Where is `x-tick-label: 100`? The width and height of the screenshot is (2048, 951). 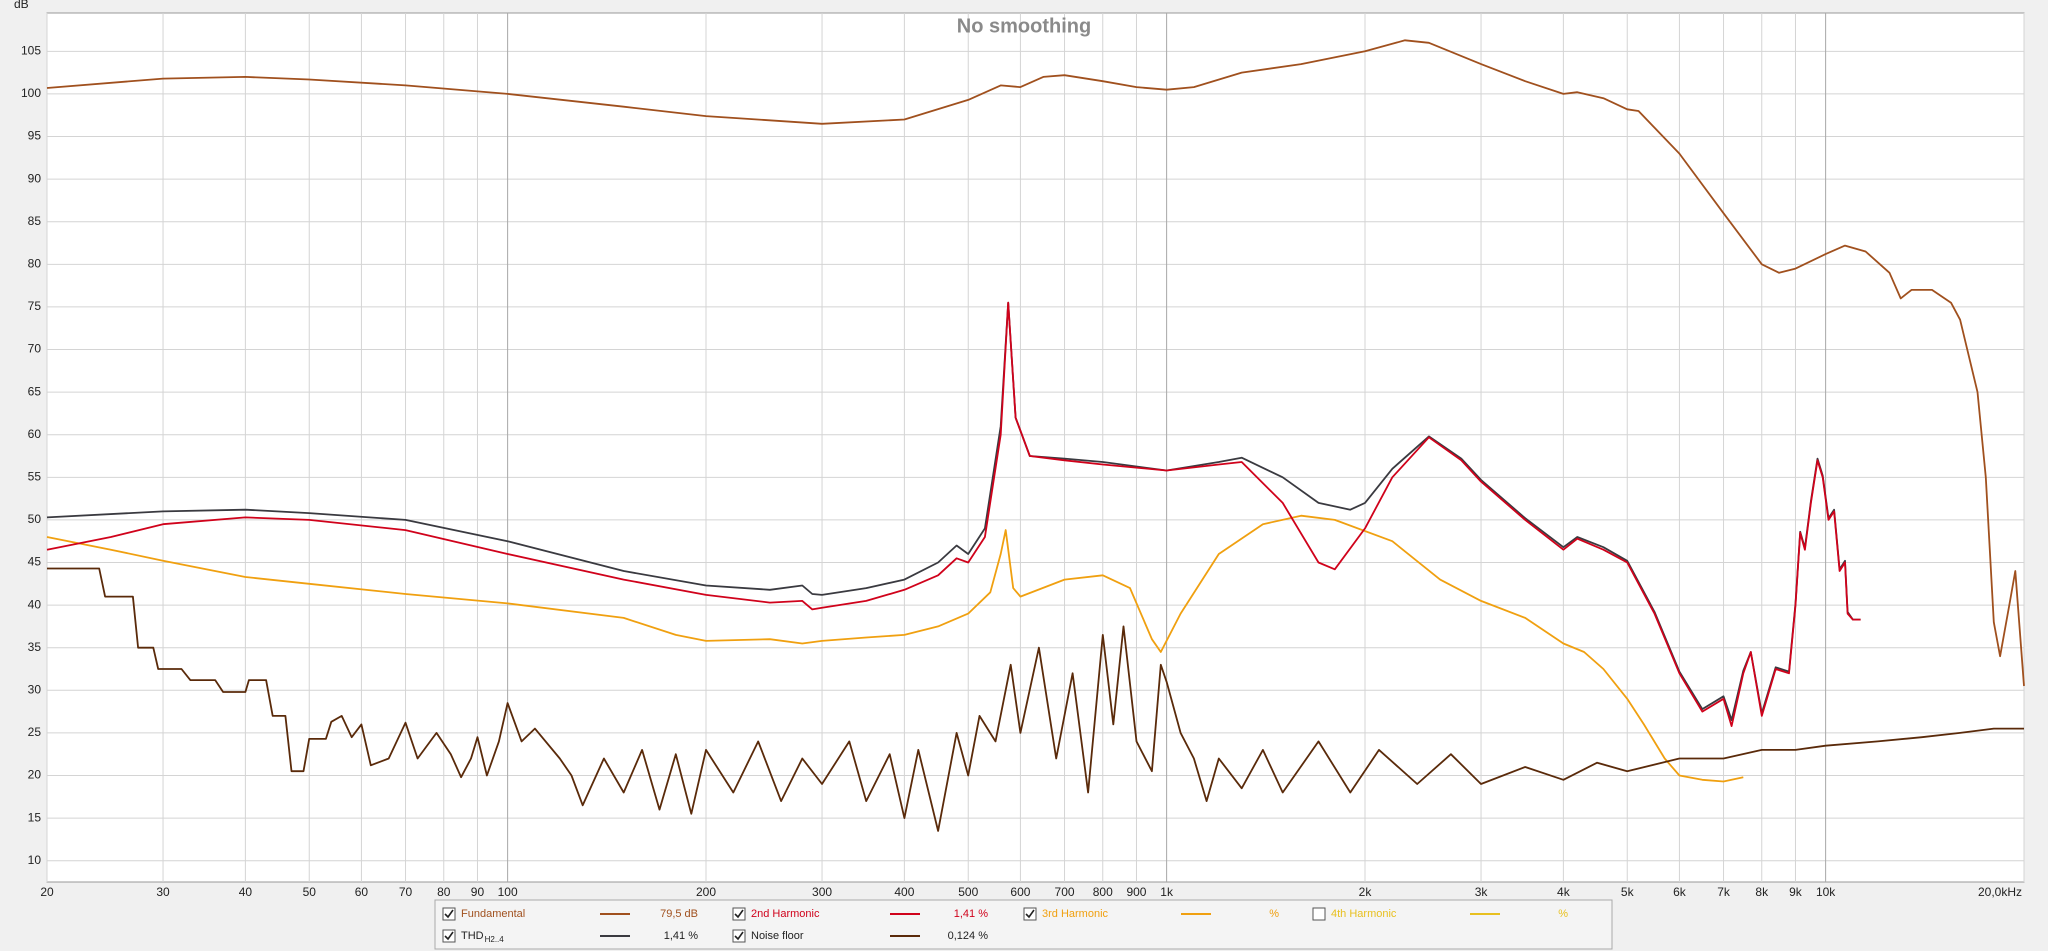 x-tick-label: 100 is located at coordinates (508, 892).